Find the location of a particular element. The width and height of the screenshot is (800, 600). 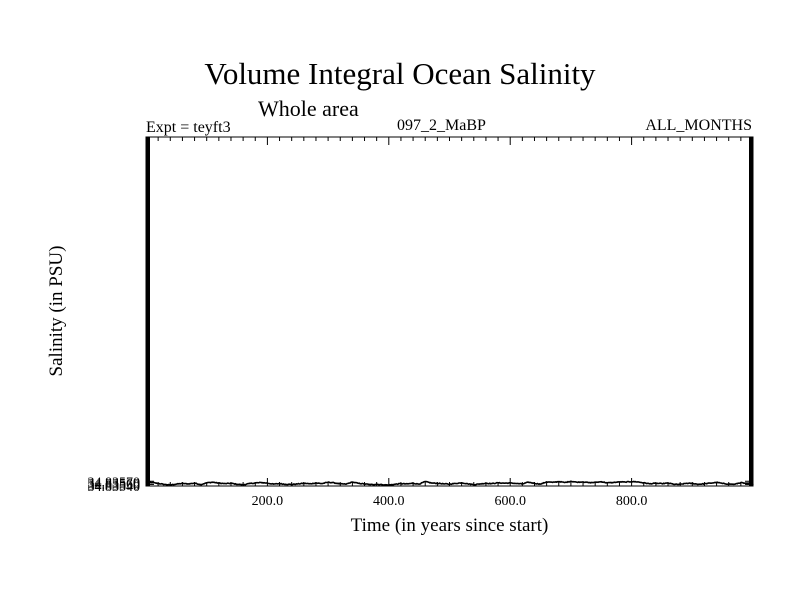

y-tick-label: 34.83540 is located at coordinates (114, 487).